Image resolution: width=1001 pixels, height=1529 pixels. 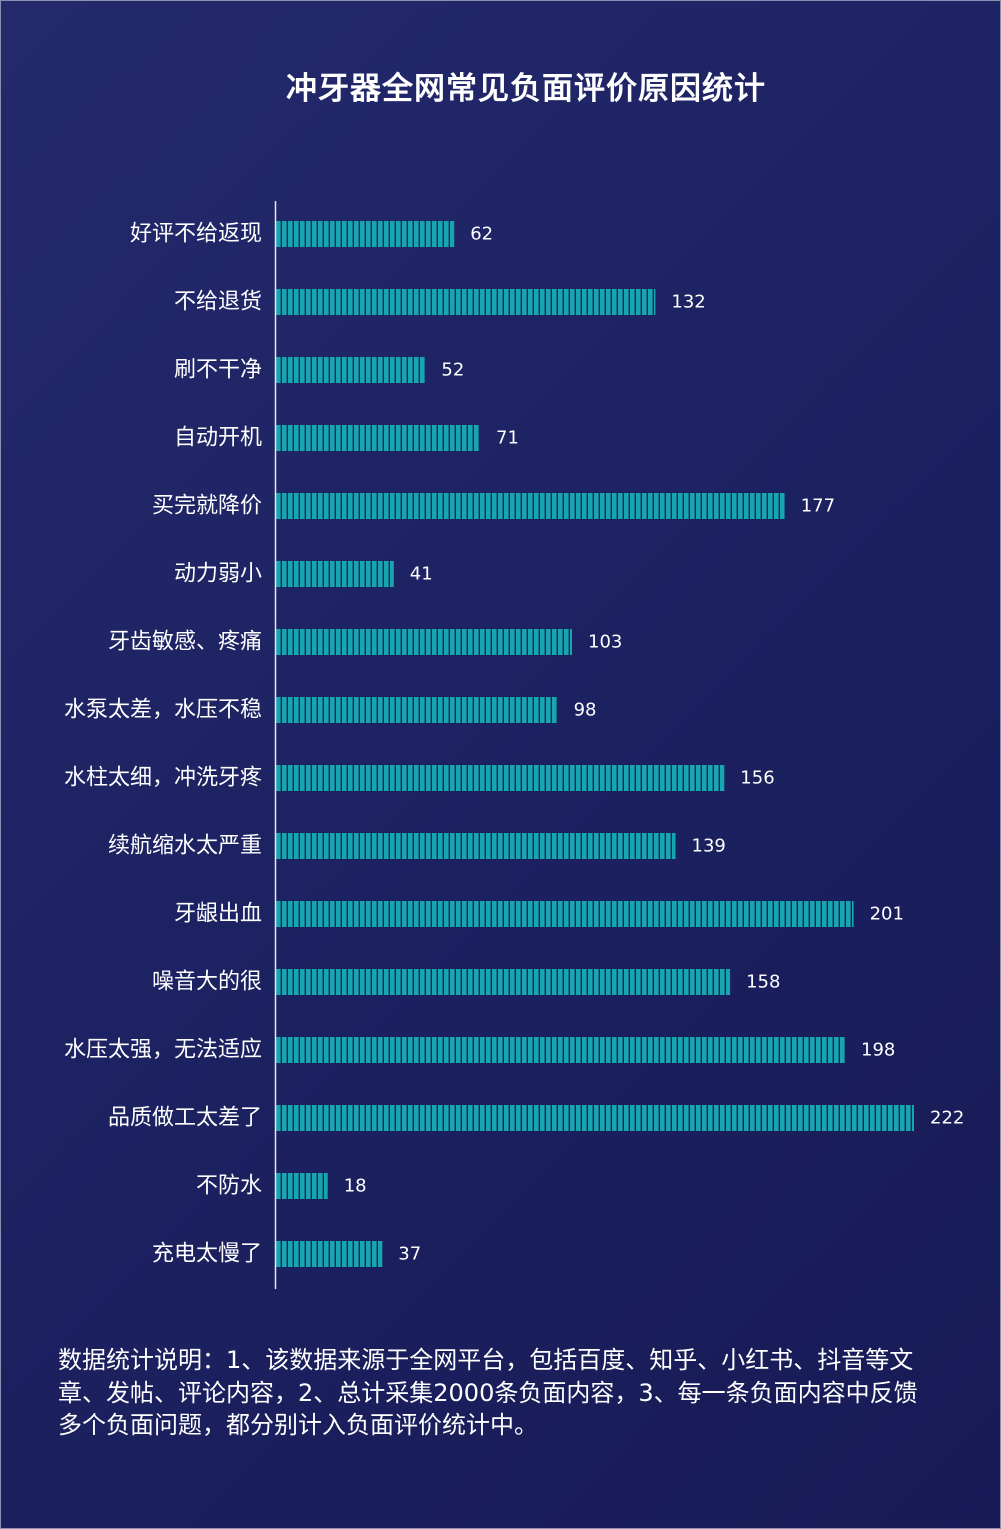 What do you see at coordinates (218, 302) in the screenshot?
I see `category-label: 不给退货` at bounding box center [218, 302].